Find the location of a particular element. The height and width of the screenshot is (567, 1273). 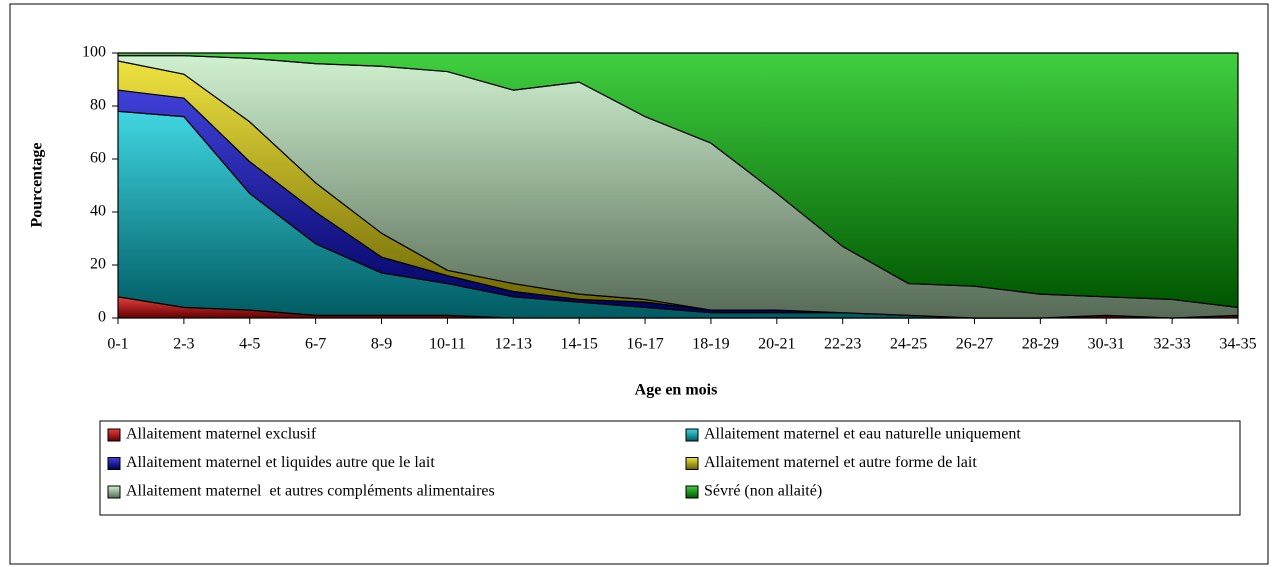

y-tick-label: 100 is located at coordinates (94, 52).